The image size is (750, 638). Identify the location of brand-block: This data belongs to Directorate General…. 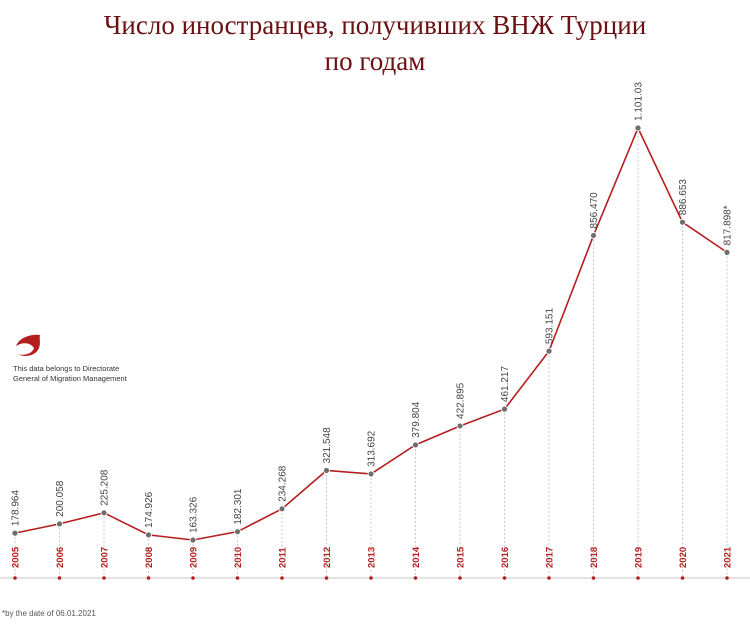
(112, 357).